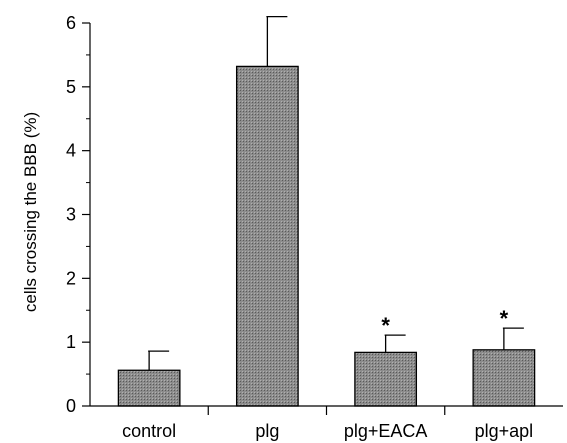 The height and width of the screenshot is (443, 567). What do you see at coordinates (71, 23) in the screenshot?
I see `y-tick-label: 6` at bounding box center [71, 23].